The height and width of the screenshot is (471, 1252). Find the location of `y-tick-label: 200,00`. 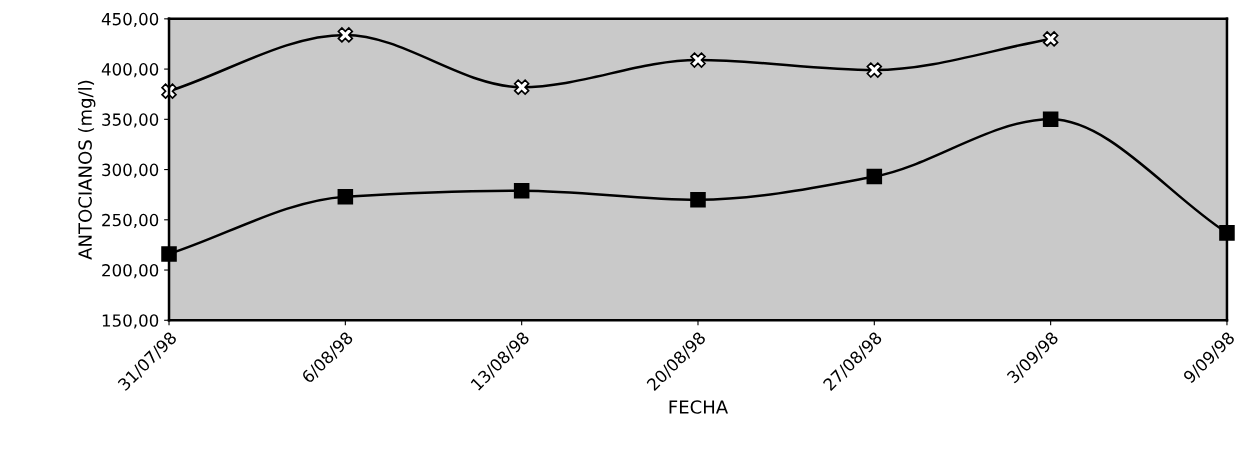

y-tick-label: 200,00 is located at coordinates (130, 271).